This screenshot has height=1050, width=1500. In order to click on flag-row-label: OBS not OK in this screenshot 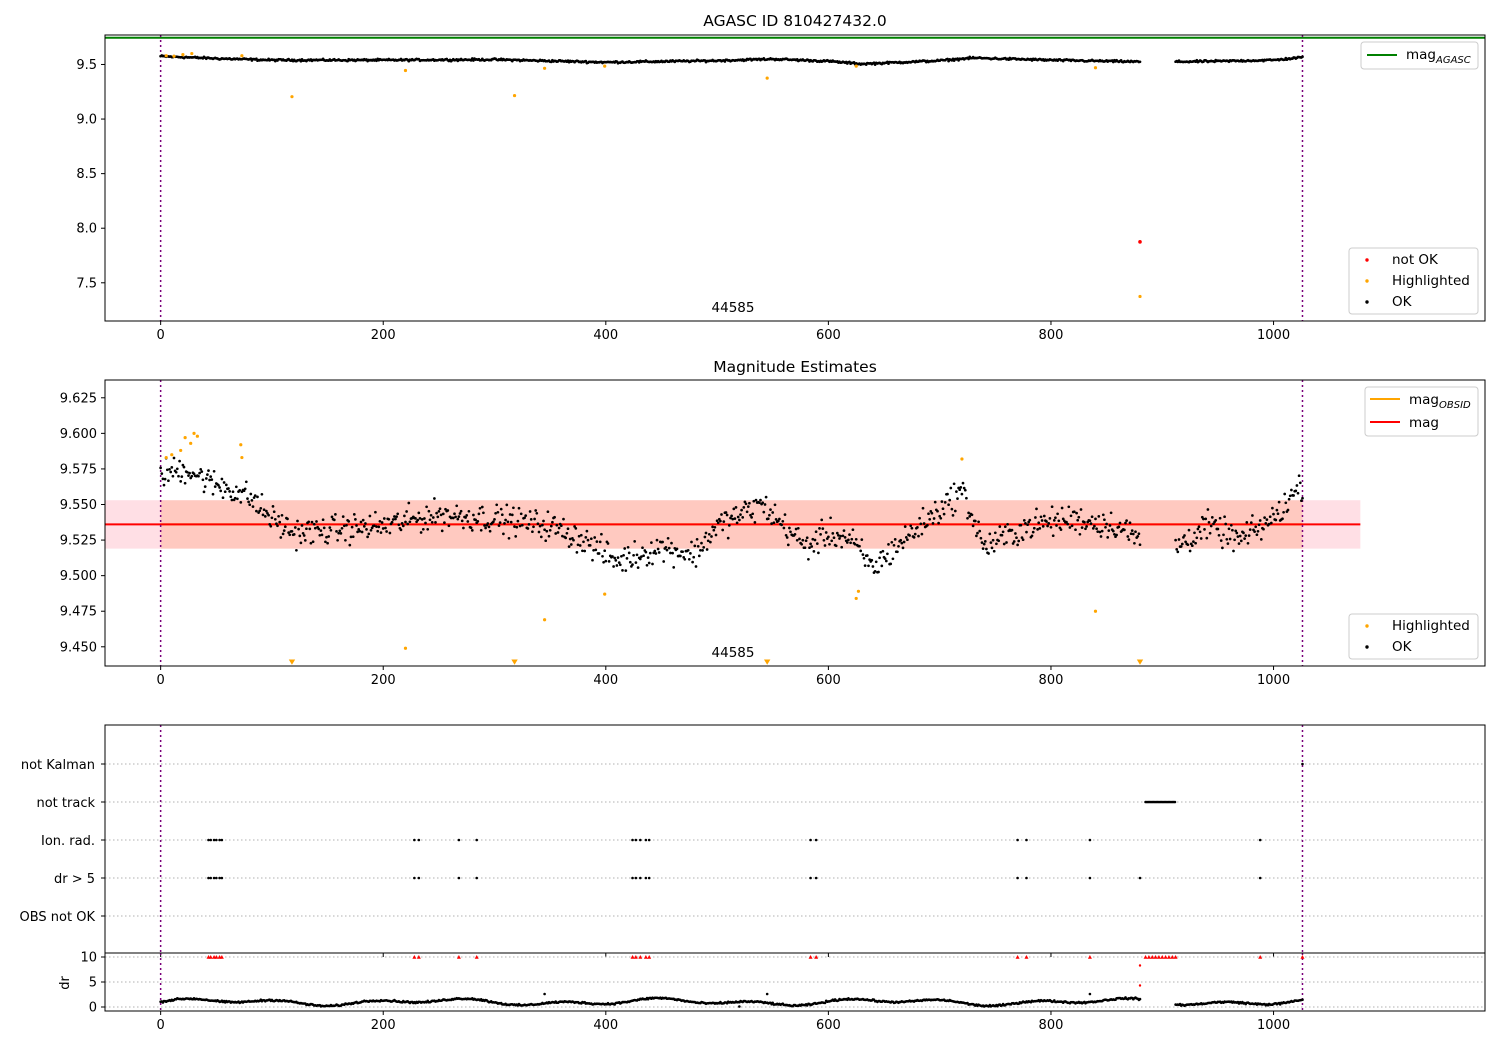, I will do `click(58, 917)`.